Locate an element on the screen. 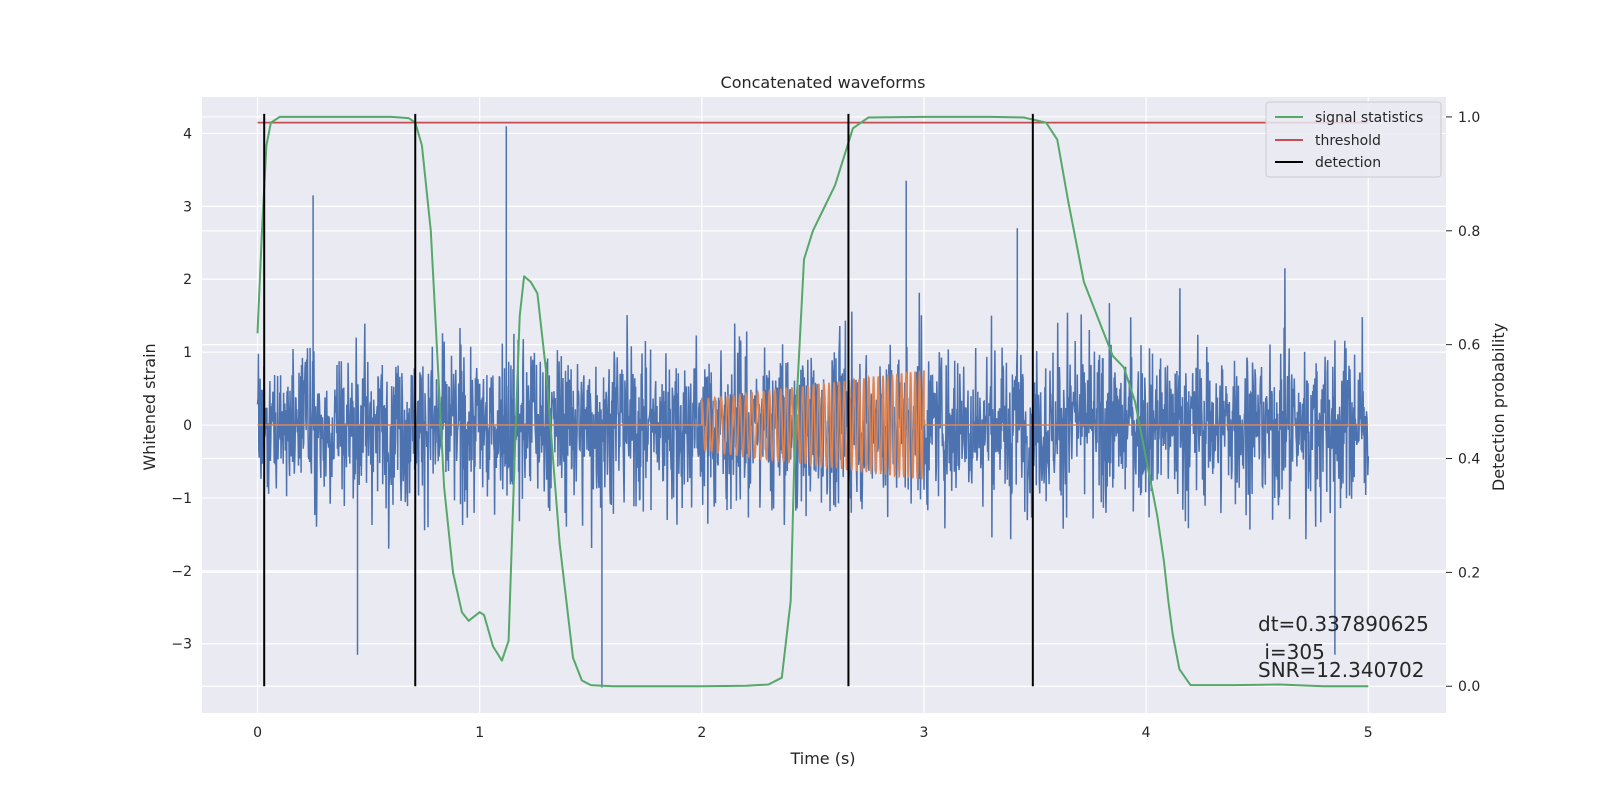  y-axis-label-right: Detection probability is located at coordinates (1498, 407).